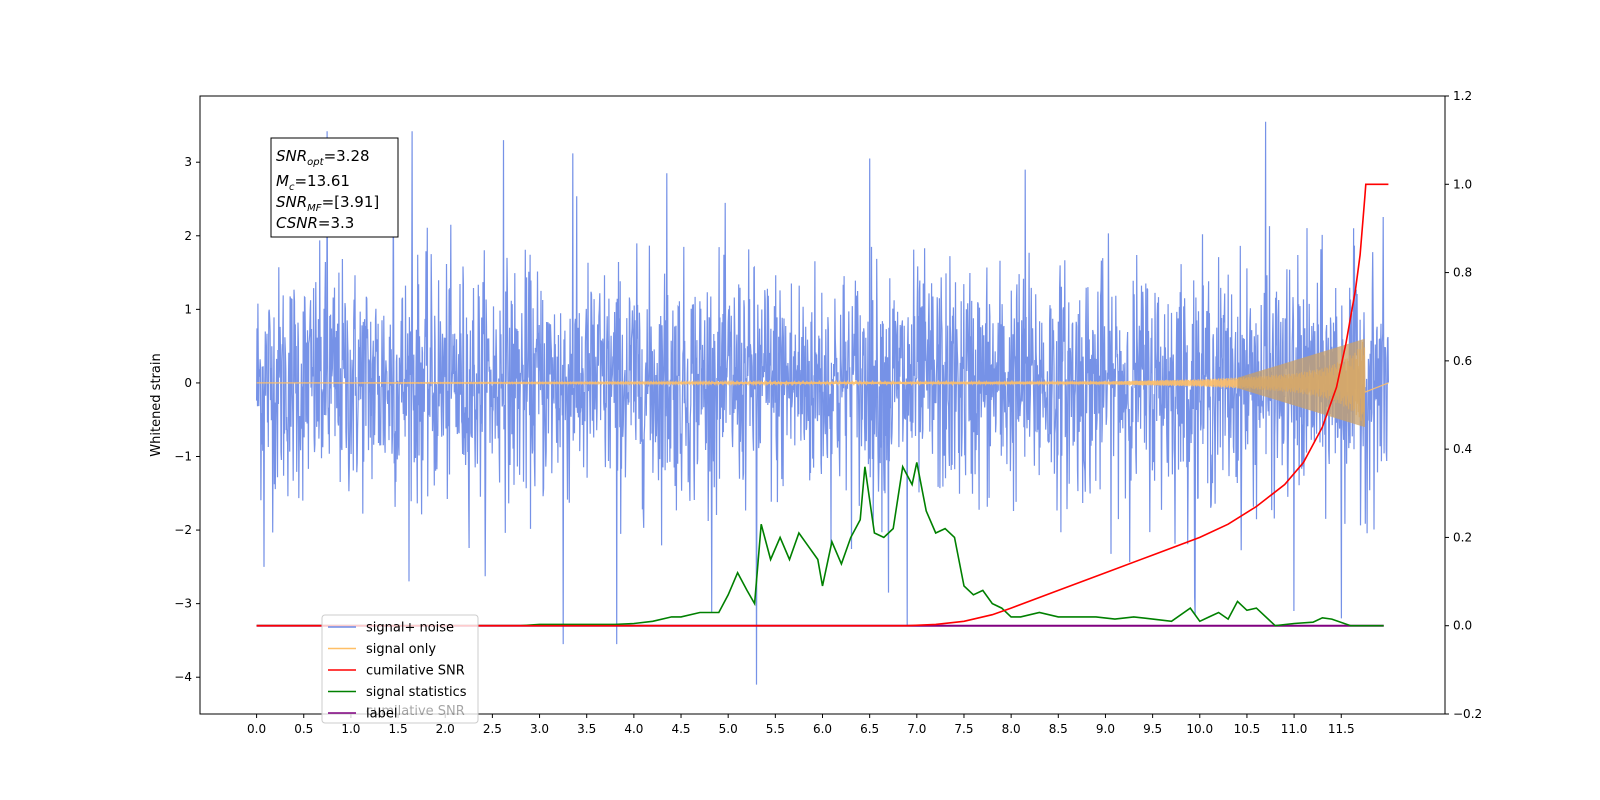 The width and height of the screenshot is (1600, 800). I want to click on legend-frame, so click(400, 669).